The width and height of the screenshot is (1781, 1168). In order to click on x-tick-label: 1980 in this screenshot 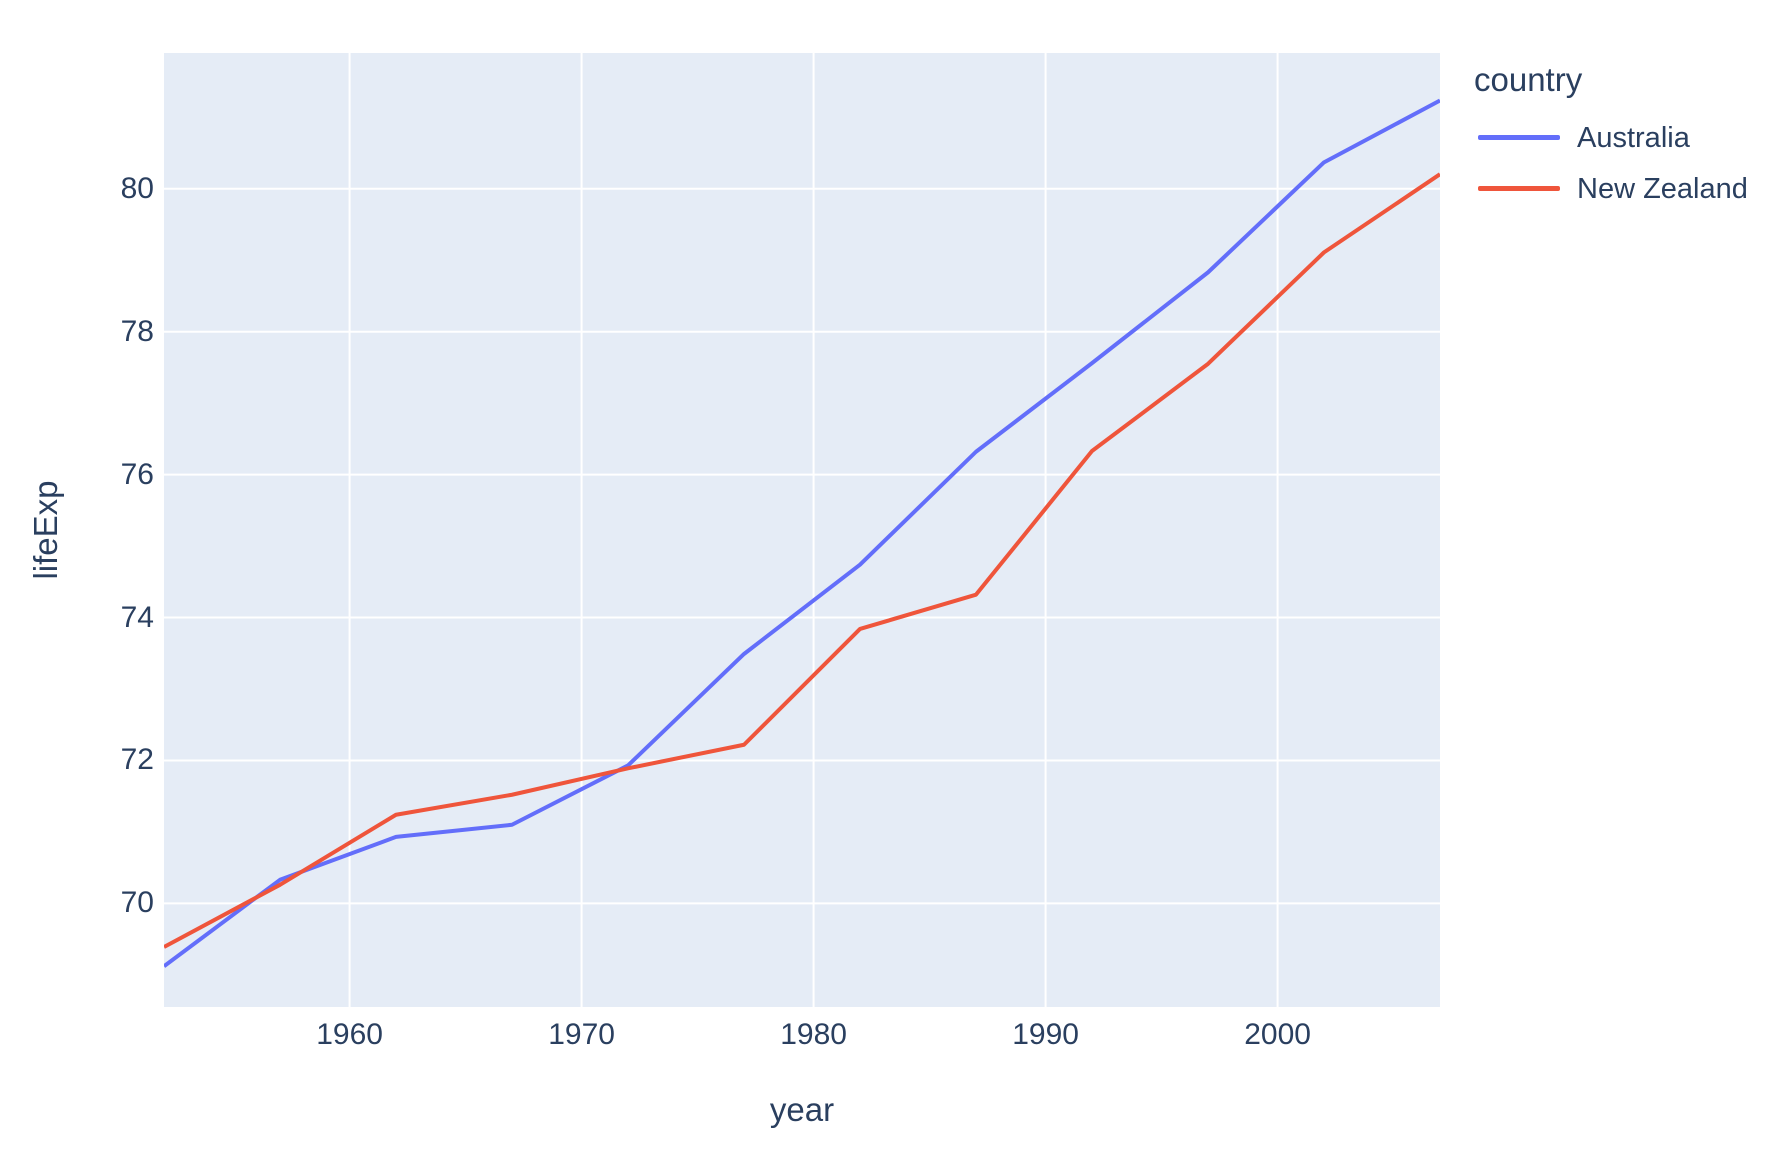, I will do `click(813, 1034)`.